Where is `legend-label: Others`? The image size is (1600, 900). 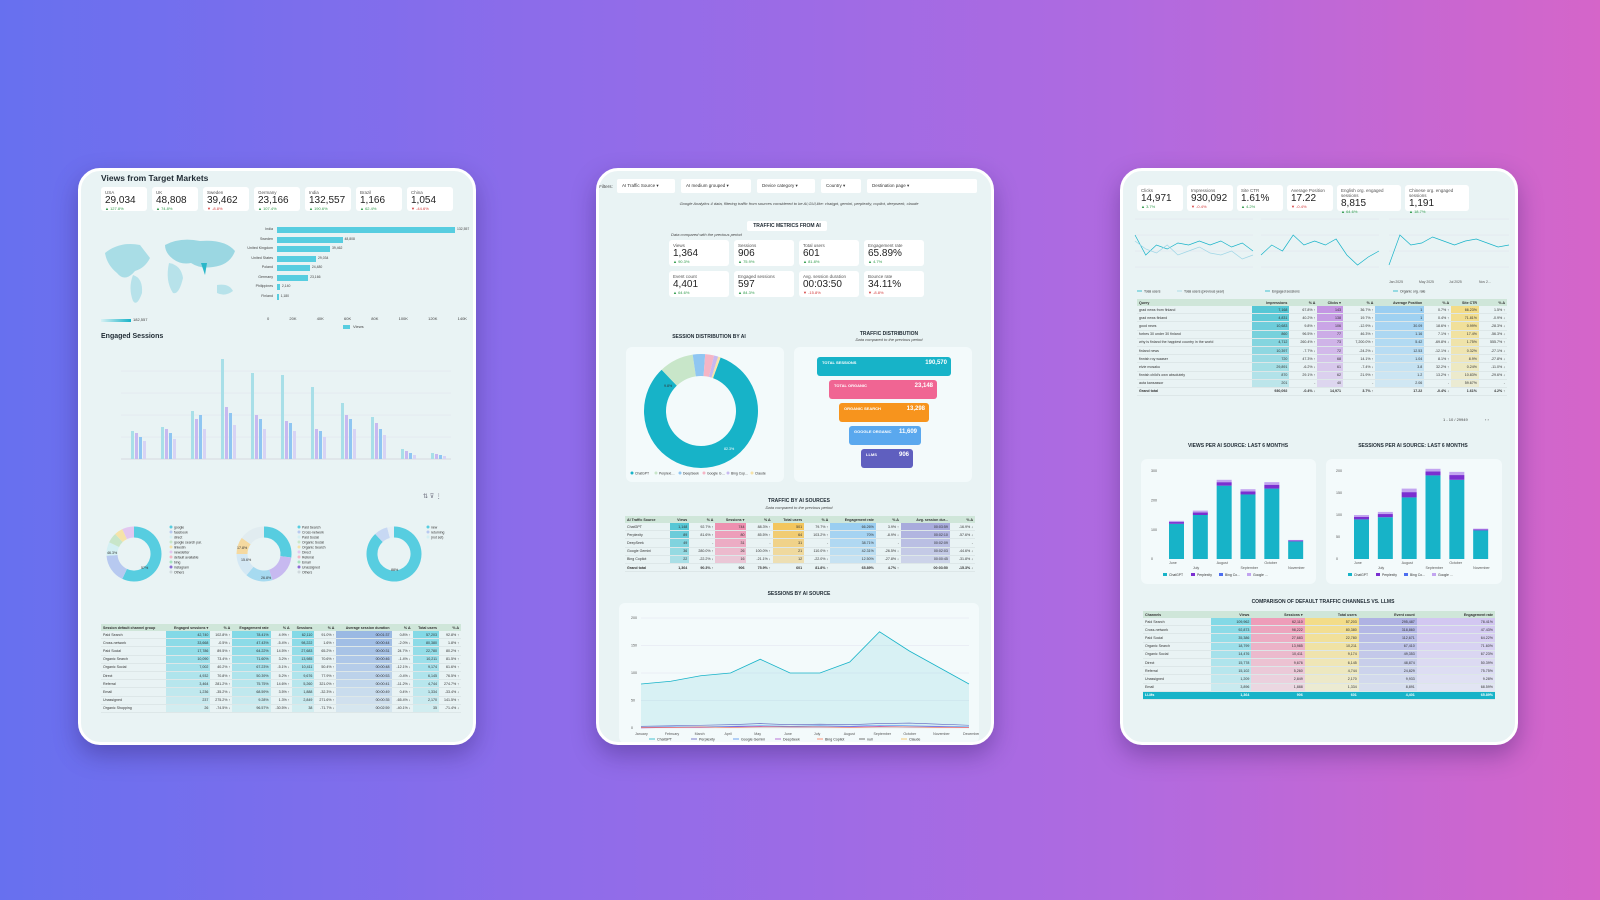 legend-label: Others is located at coordinates (307, 572).